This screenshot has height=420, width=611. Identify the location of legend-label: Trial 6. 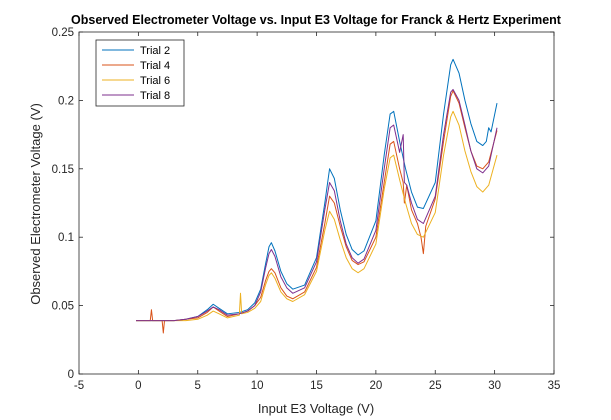
(155, 81).